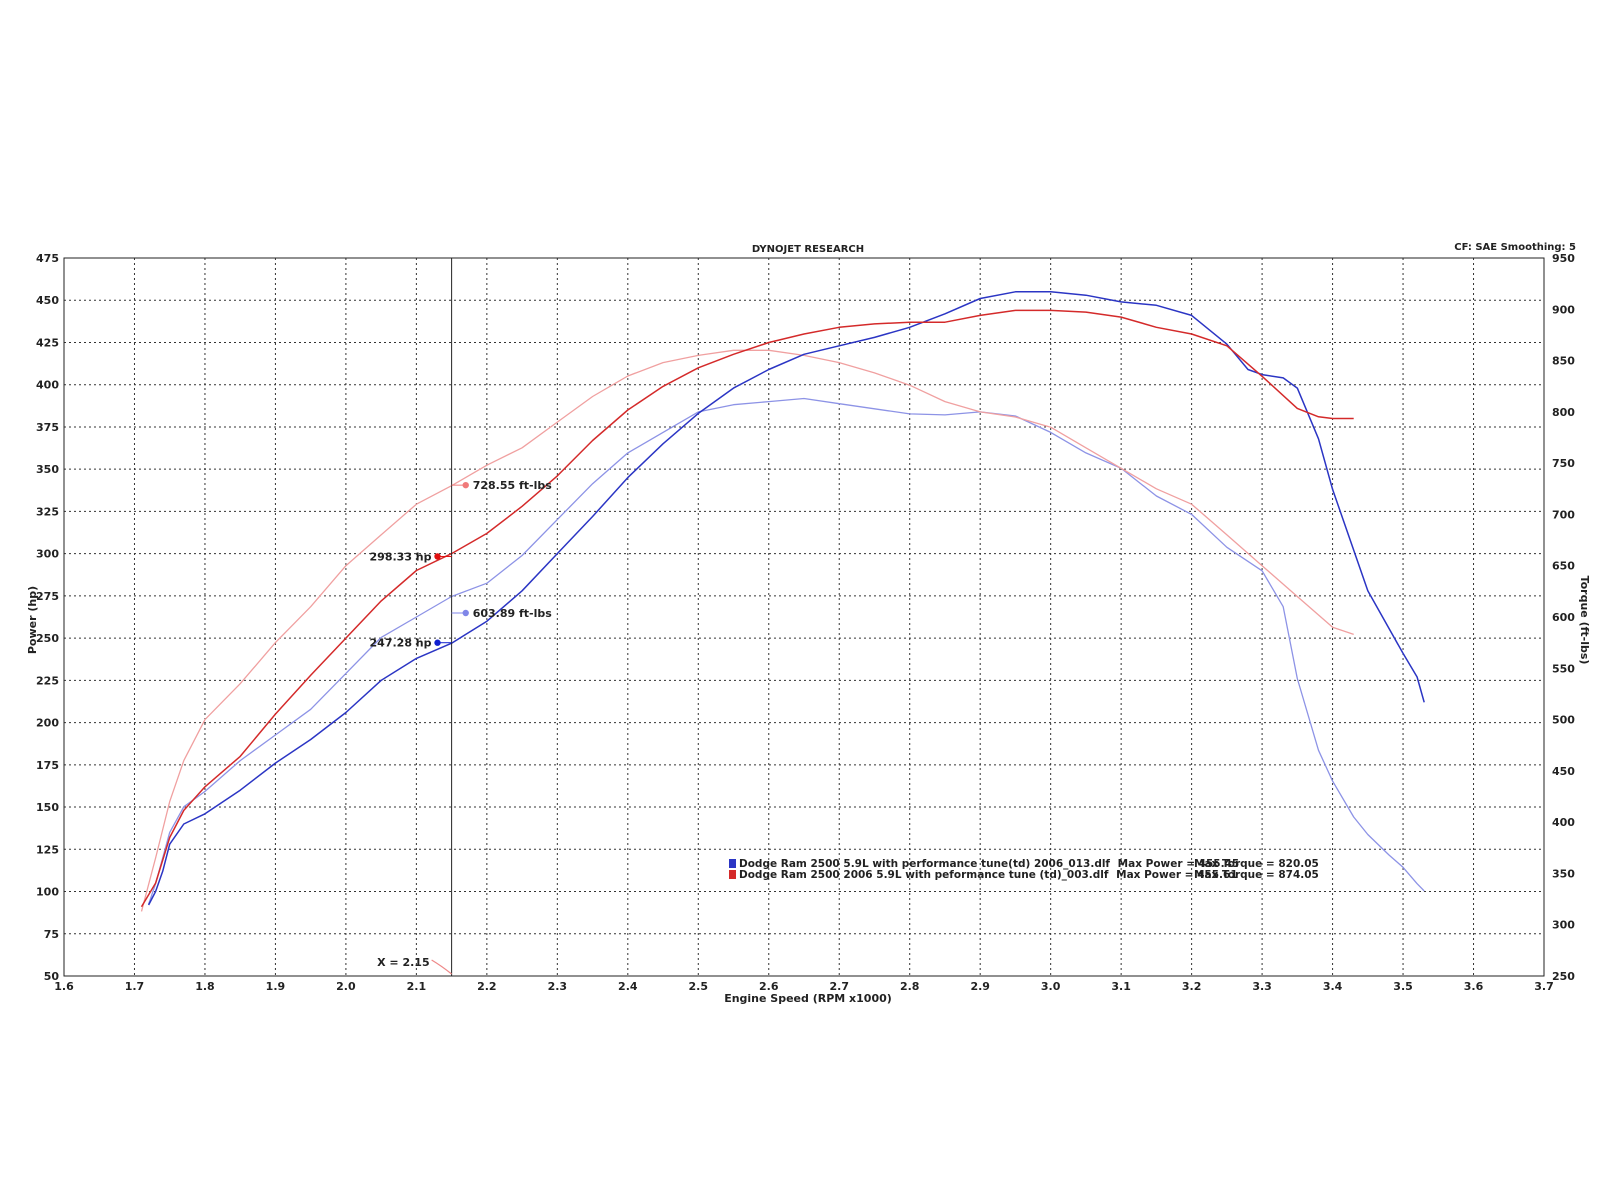 The height and width of the screenshot is (1200, 1600). Describe the element at coordinates (47, 680) in the screenshot. I see `y-left-tick-label: 225` at that location.